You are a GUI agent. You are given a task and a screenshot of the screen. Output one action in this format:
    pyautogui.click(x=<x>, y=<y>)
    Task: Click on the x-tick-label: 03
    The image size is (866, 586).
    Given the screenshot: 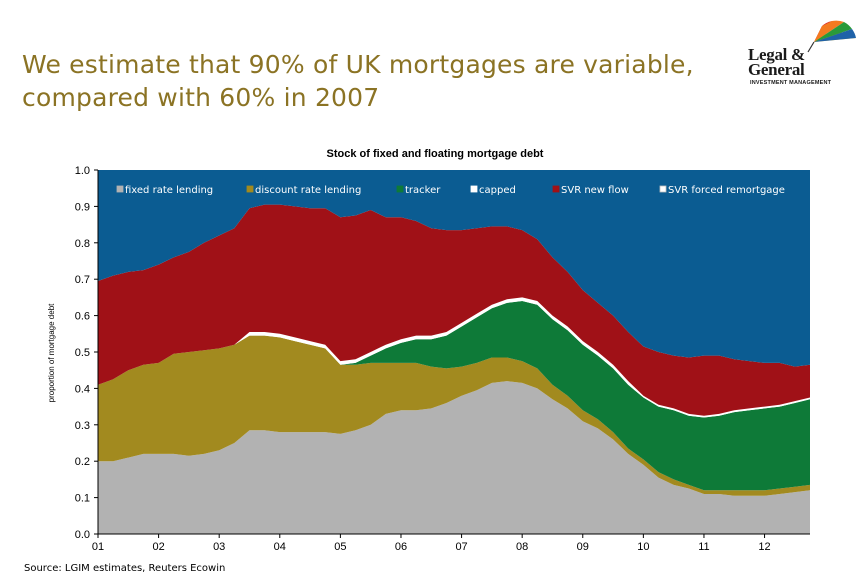 What is the action you would take?
    pyautogui.click(x=219, y=547)
    